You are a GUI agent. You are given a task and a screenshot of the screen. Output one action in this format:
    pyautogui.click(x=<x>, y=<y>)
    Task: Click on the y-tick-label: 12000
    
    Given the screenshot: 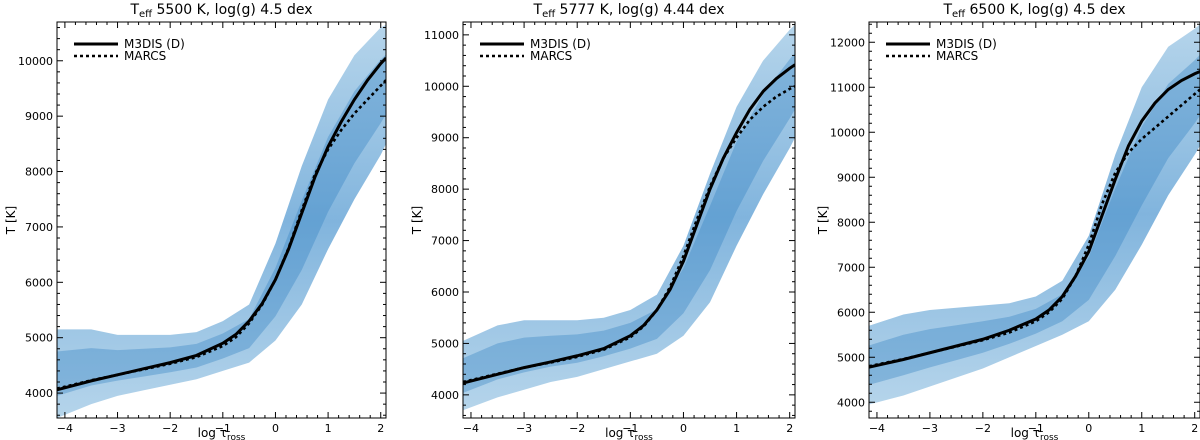 What is the action you would take?
    pyautogui.click(x=847, y=42)
    